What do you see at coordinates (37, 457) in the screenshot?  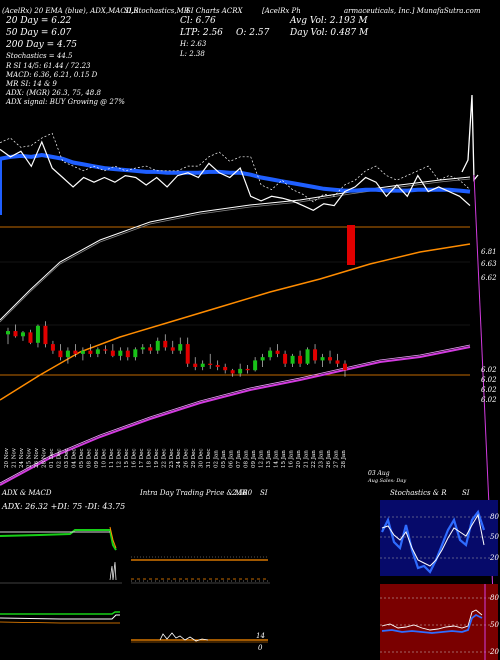 I see `x-tick-label: 26 Nov` at bounding box center [37, 457].